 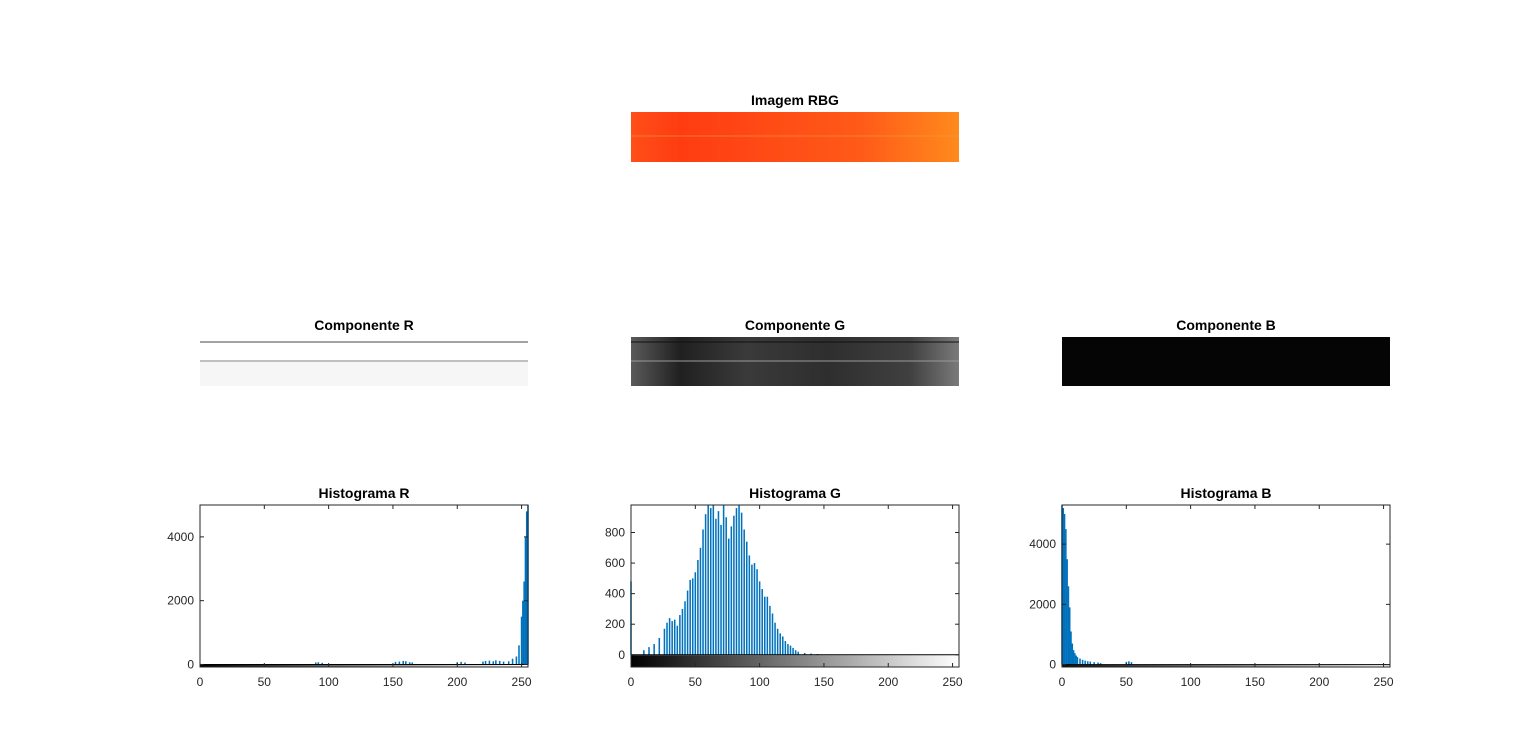 What do you see at coordinates (1042, 544) in the screenshot?
I see `histogram-b-ytick-label: 4000` at bounding box center [1042, 544].